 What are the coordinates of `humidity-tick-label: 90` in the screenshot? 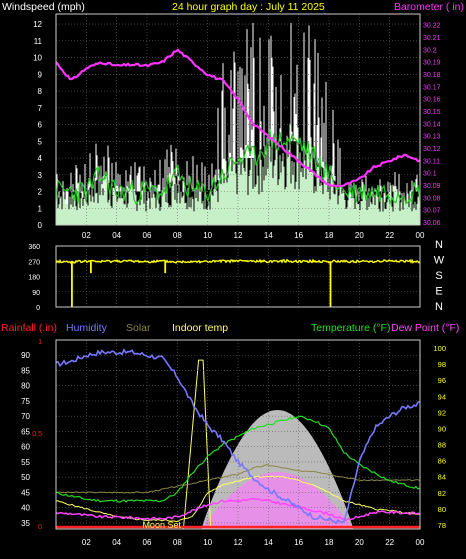 It's located at (25, 355).